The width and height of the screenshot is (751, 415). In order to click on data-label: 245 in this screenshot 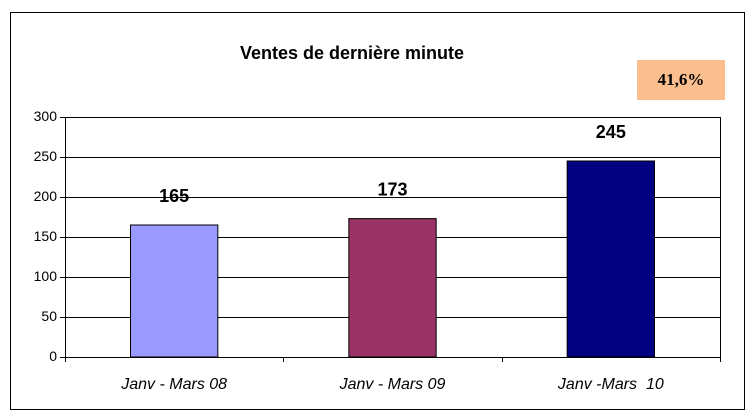, I will do `click(611, 132)`.